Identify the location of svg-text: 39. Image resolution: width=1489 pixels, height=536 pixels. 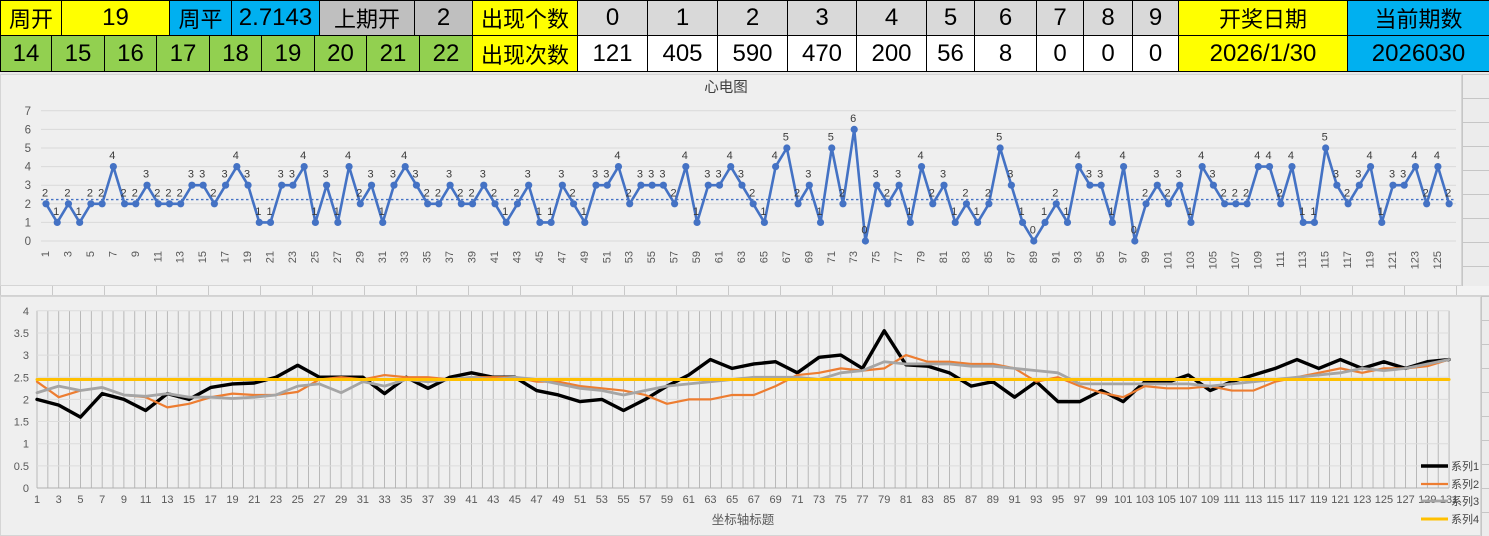
(450, 500).